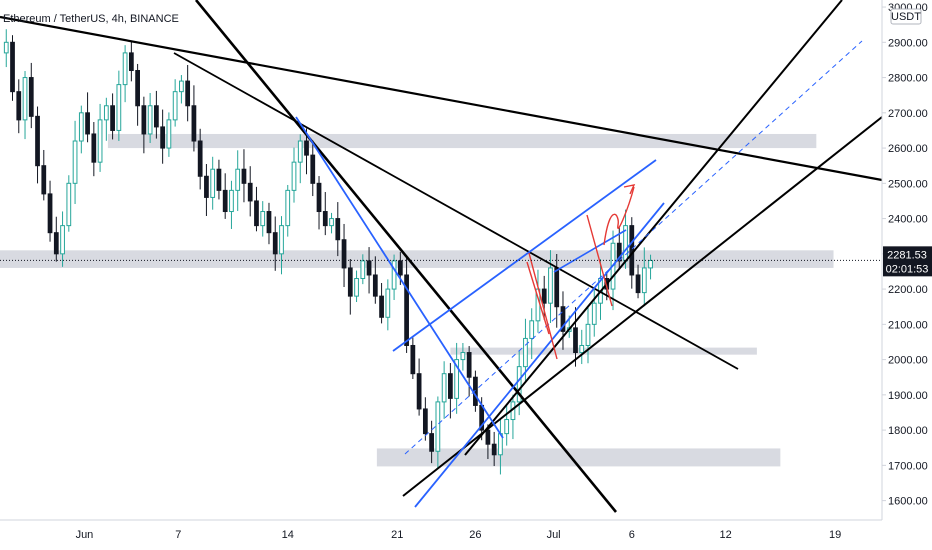  Describe the element at coordinates (629, 189) in the screenshot. I see `red-arrowhead-icon` at that location.